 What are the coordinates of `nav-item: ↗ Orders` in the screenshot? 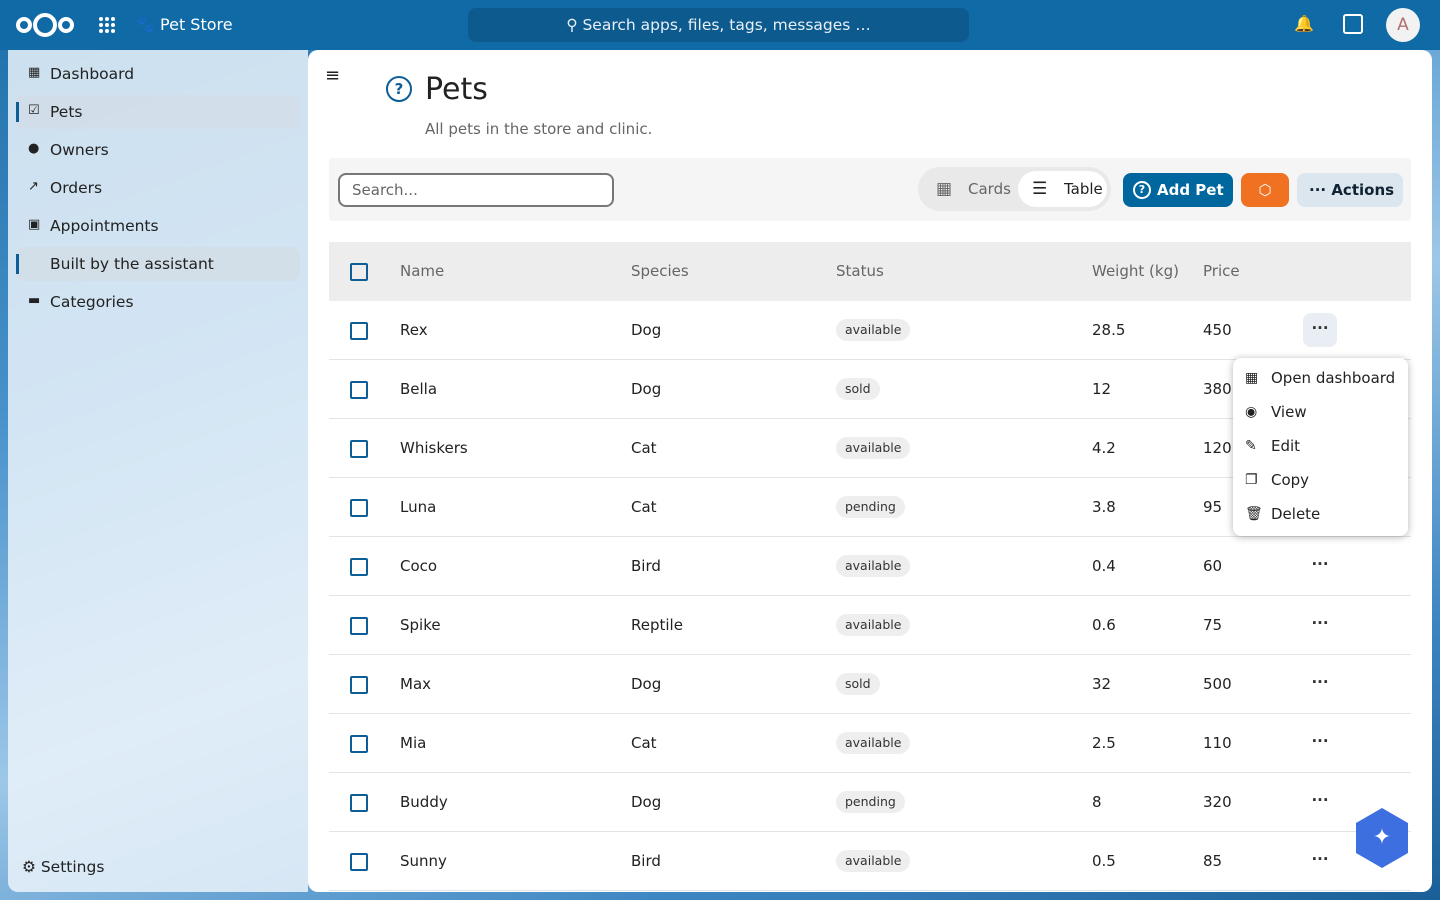 It's located at (158, 188).